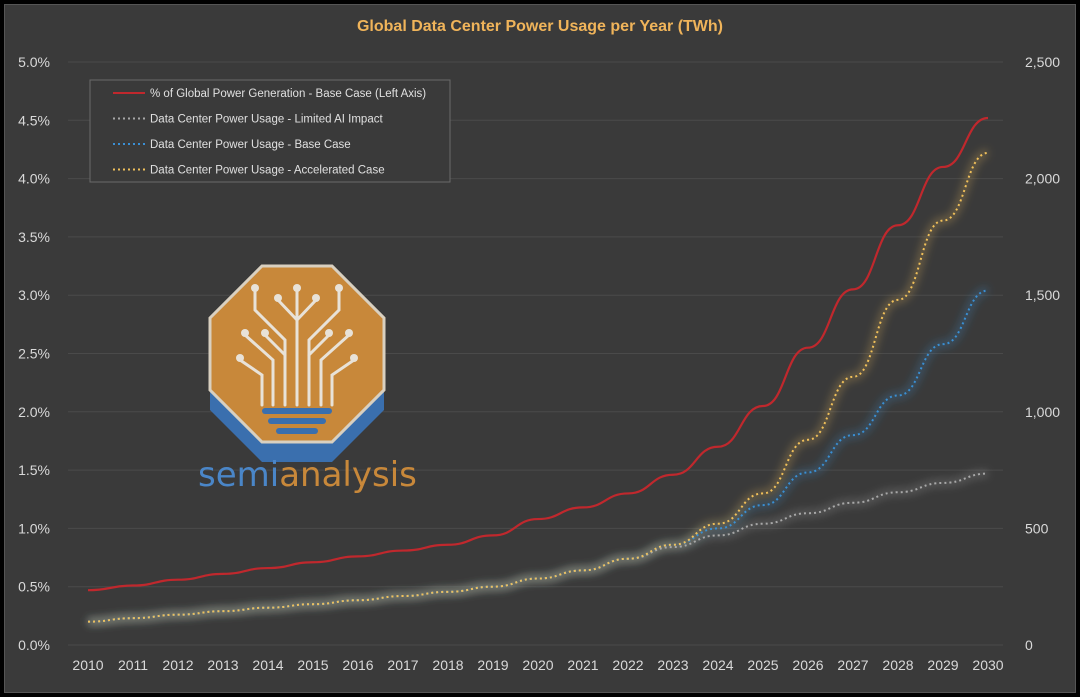 This screenshot has height=697, width=1080. I want to click on right-tick-label: 1,500, so click(1042, 295).